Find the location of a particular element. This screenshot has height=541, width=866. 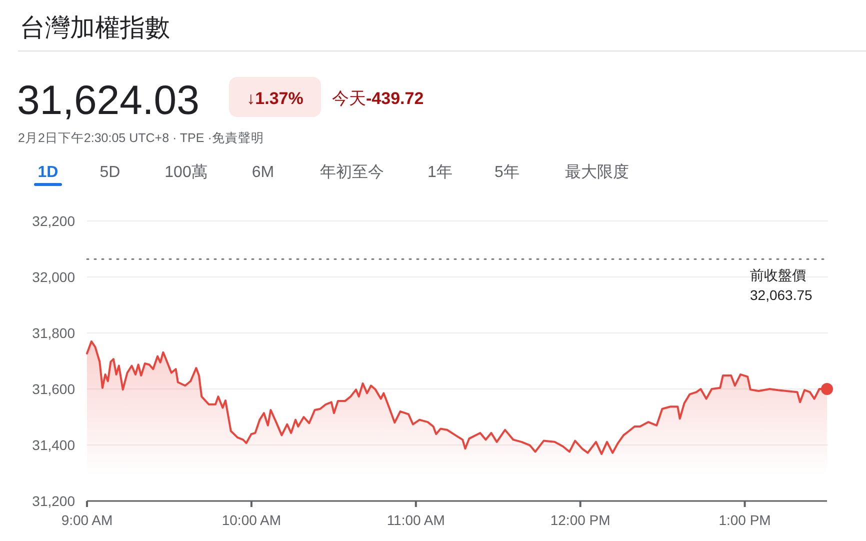

text: 最大限度 is located at coordinates (597, 172).